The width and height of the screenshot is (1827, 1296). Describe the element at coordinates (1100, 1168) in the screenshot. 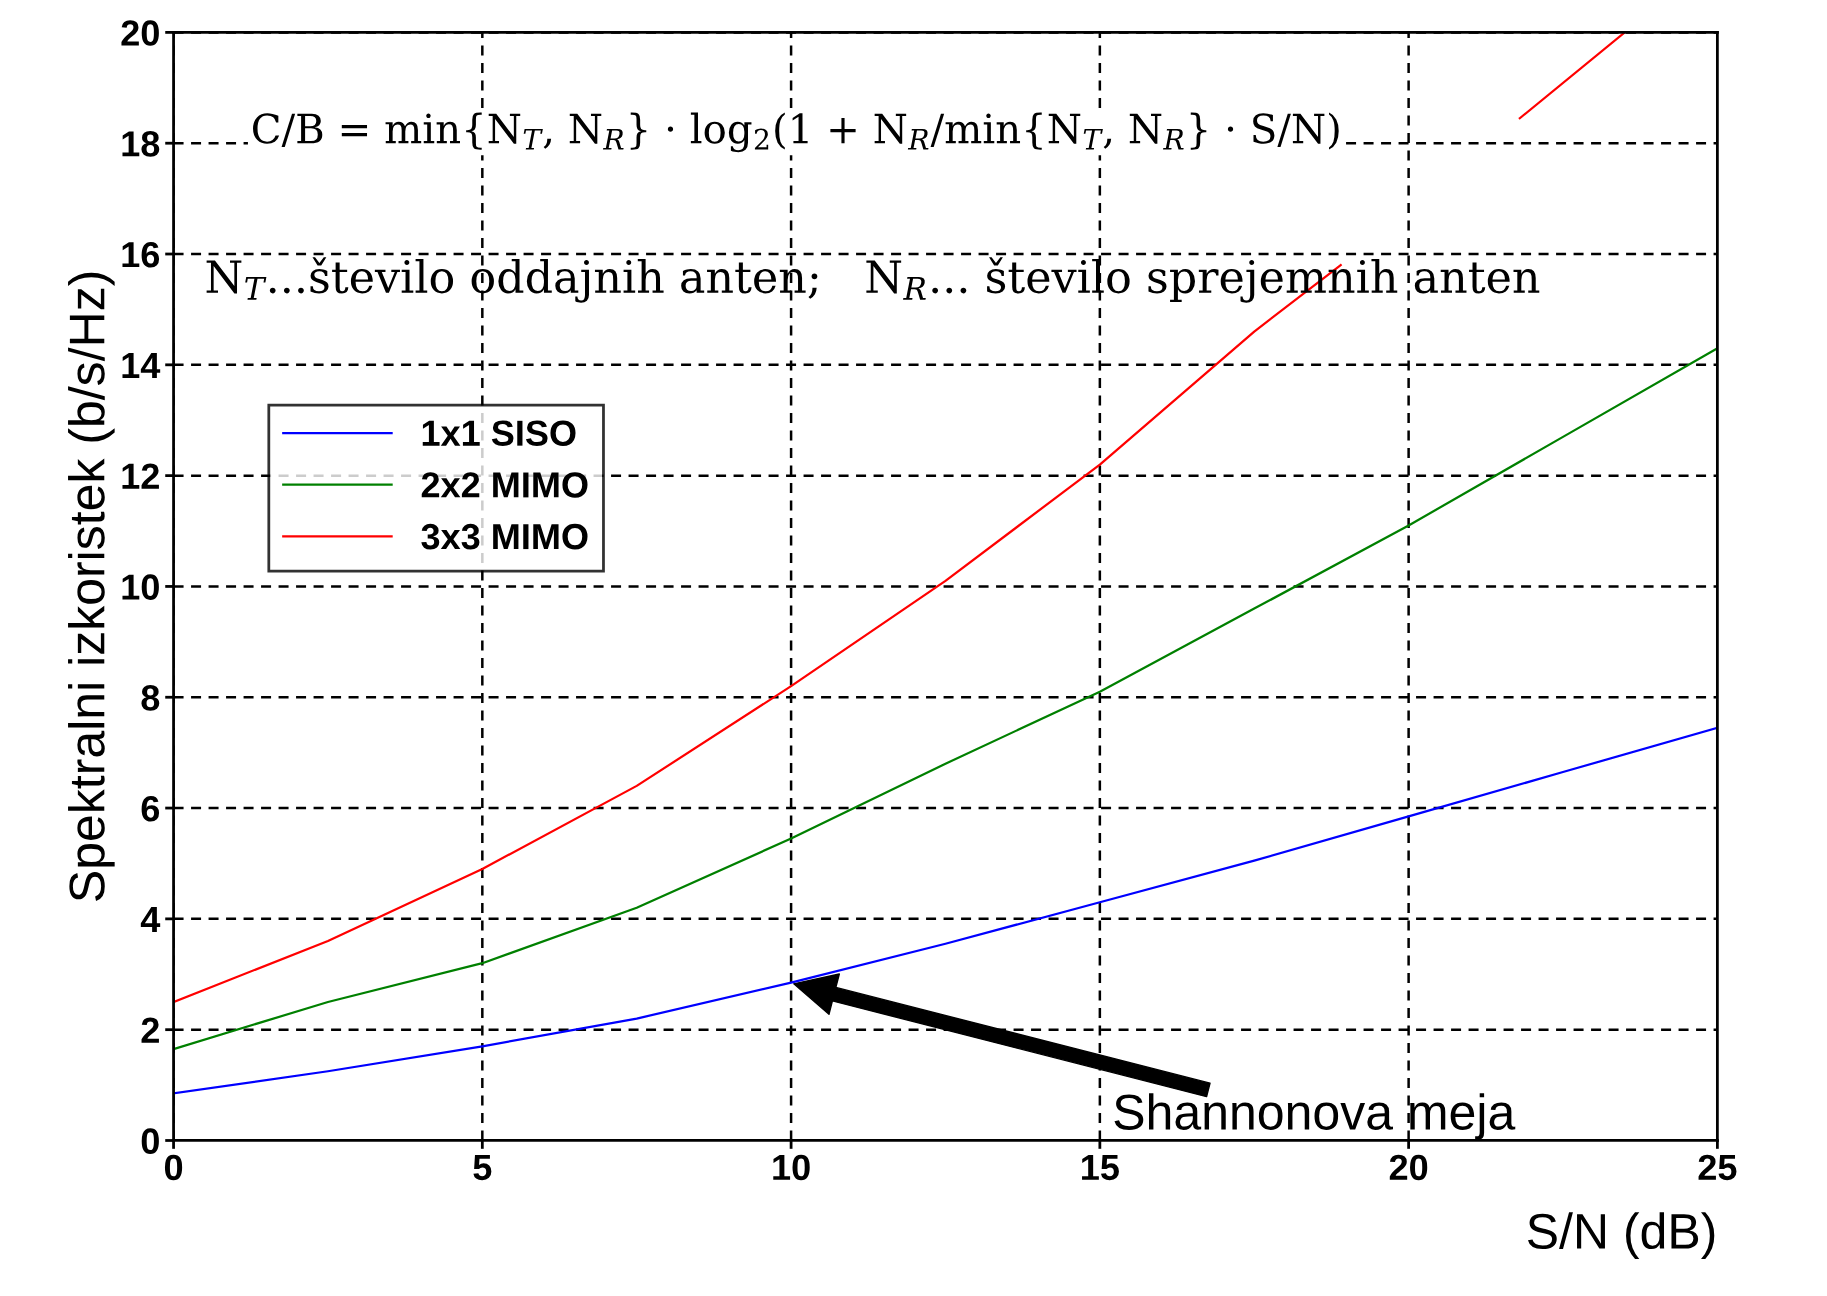

I see `x-tick-label: 15` at that location.